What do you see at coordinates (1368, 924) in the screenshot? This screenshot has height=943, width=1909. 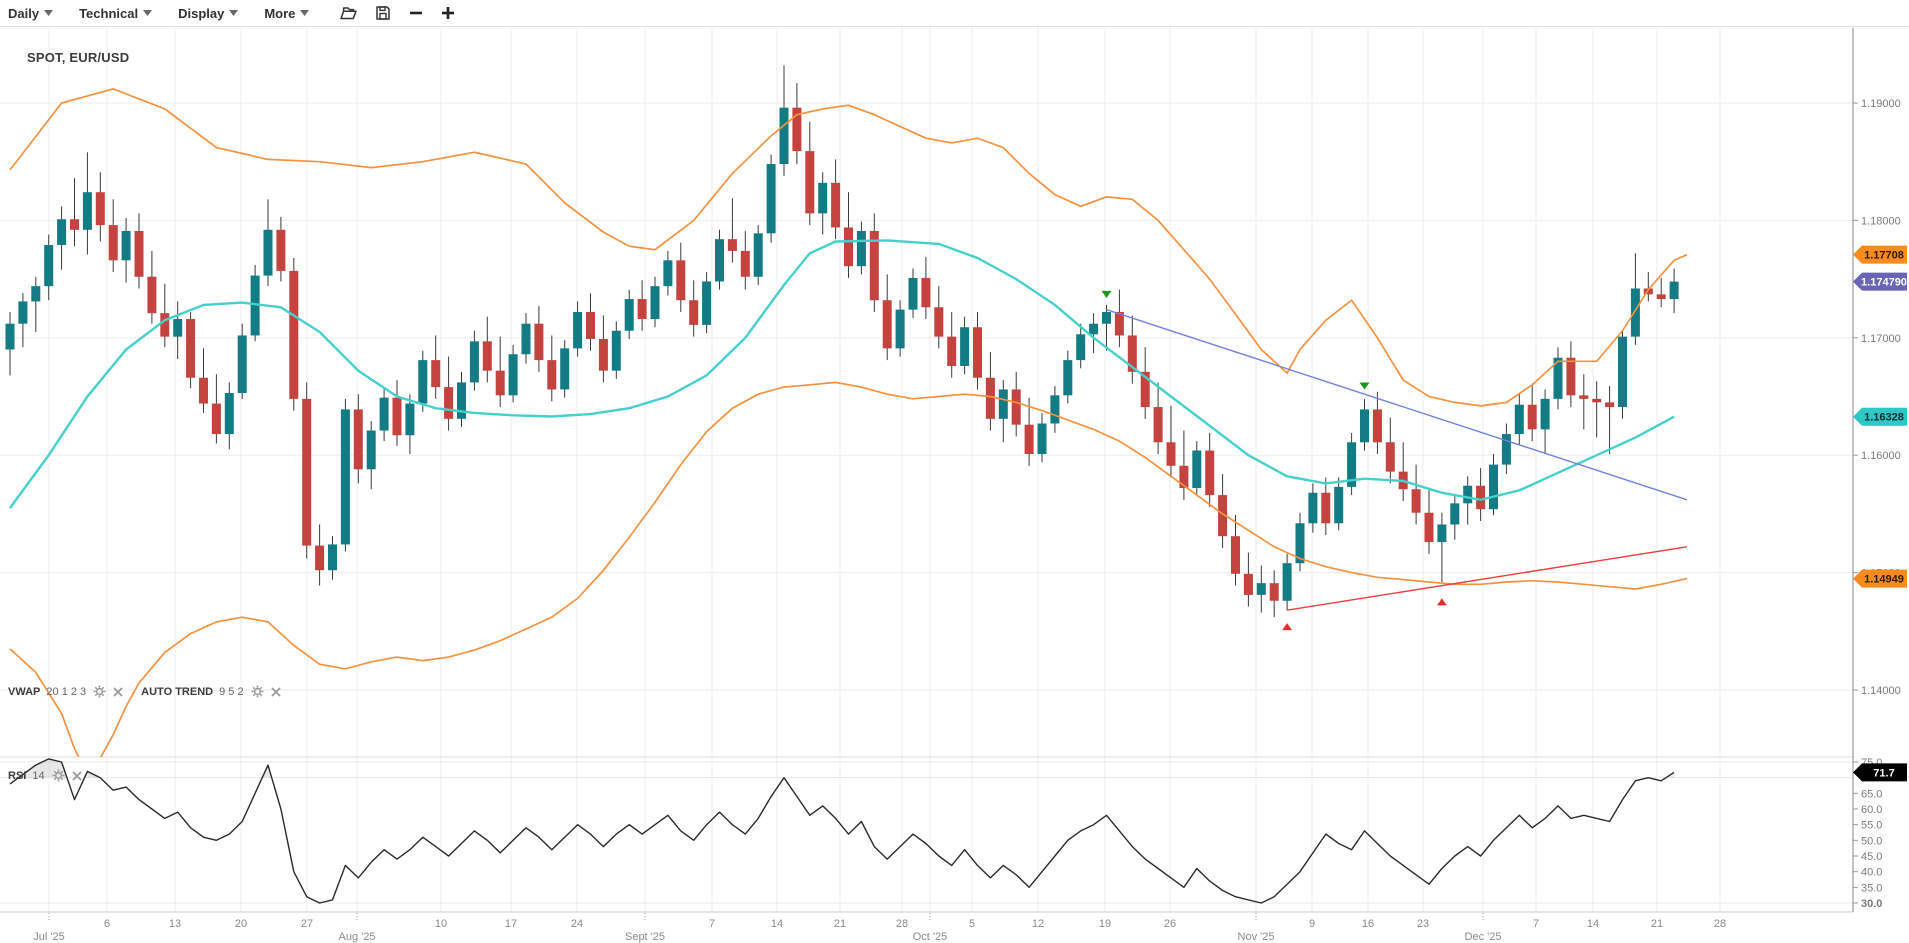 I see `week-label: 16` at bounding box center [1368, 924].